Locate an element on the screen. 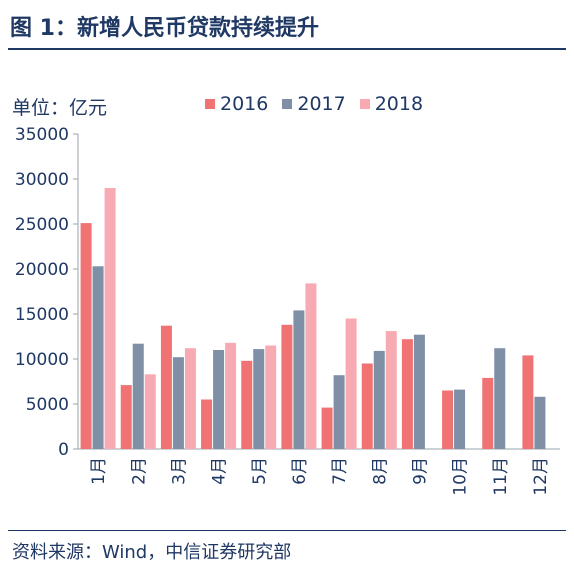 The height and width of the screenshot is (570, 574). figure-title: 图 1：新增人民币贷款持续提升 is located at coordinates (164, 28).